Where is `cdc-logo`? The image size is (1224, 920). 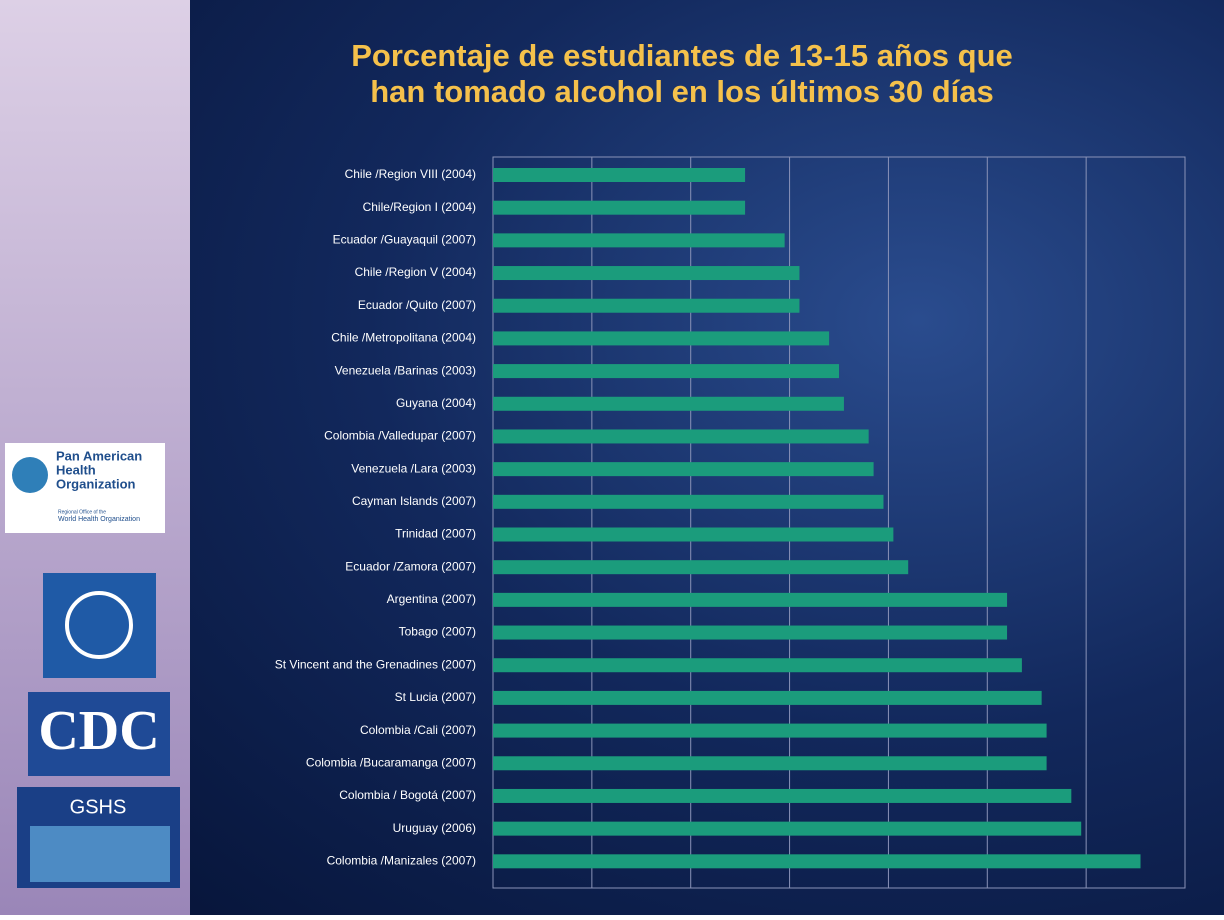
cdc-logo is located at coordinates (99, 734).